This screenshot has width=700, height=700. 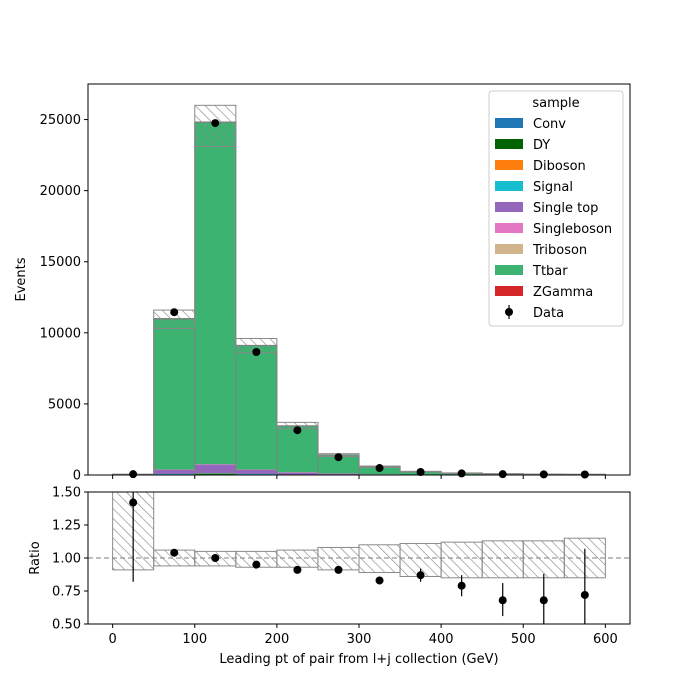 What do you see at coordinates (64, 404) in the screenshot?
I see `main-ytick-label-5000: 5000` at bounding box center [64, 404].